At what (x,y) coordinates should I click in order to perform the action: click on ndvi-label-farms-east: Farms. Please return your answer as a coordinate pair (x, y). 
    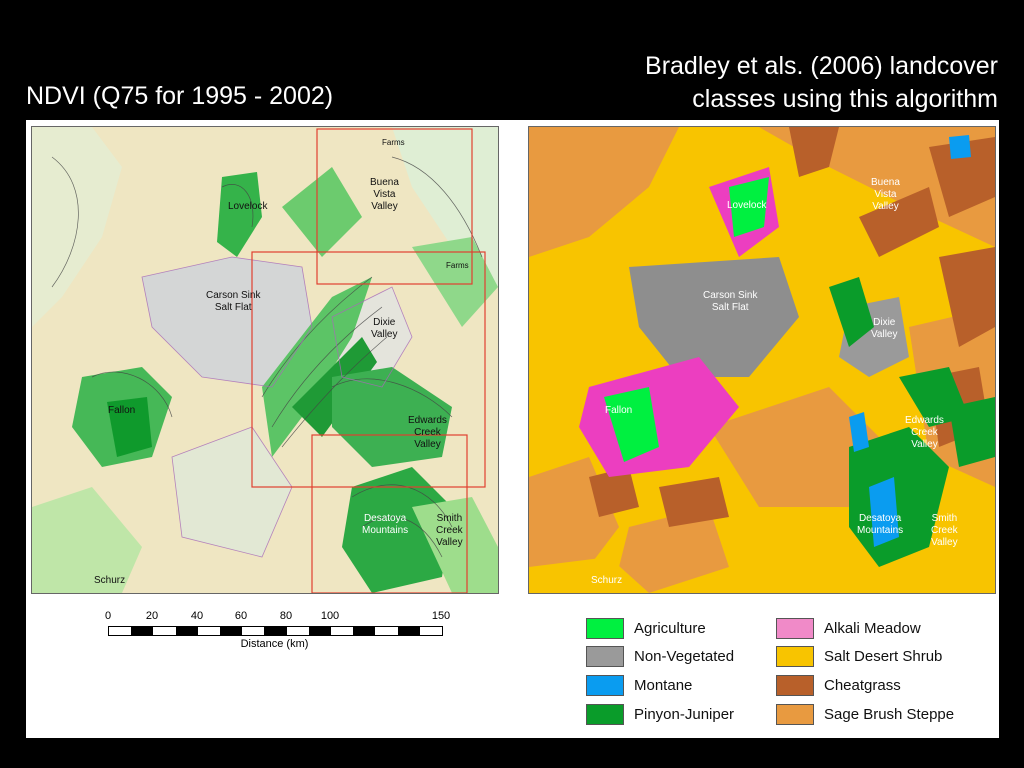
    Looking at the image, I should click on (457, 265).